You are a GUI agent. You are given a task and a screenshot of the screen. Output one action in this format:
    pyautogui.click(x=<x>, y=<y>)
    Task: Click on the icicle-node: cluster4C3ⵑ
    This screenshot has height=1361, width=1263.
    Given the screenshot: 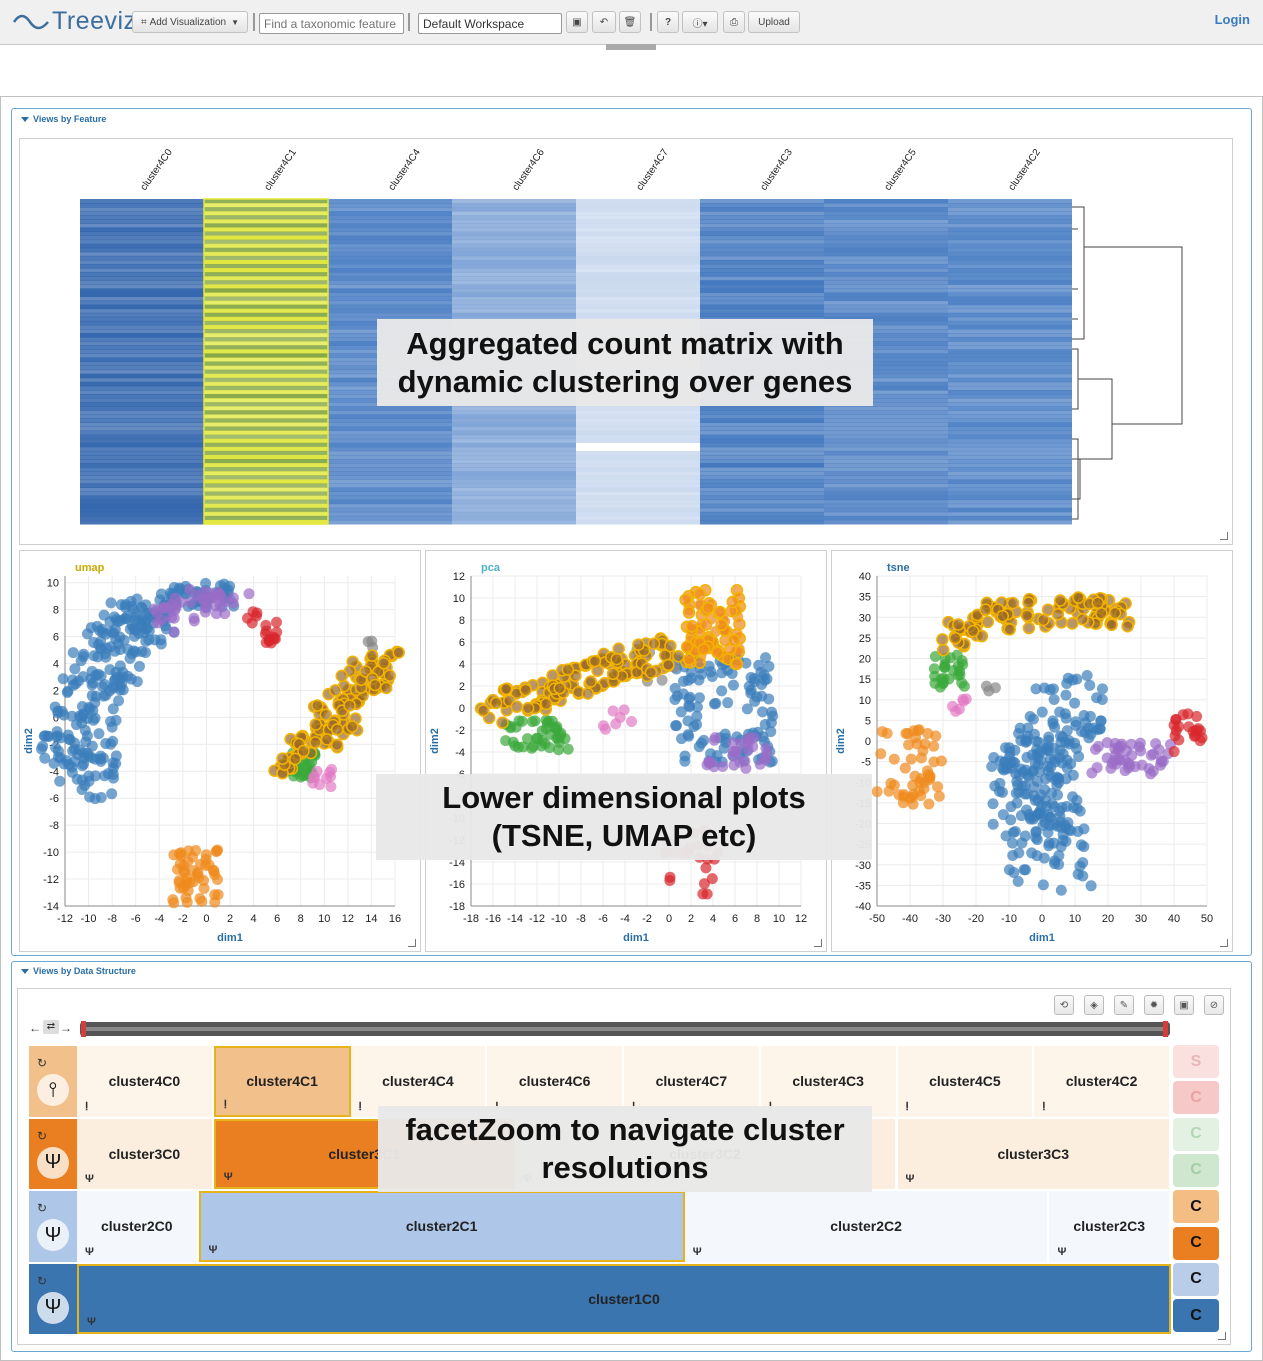 What is the action you would take?
    pyautogui.click(x=829, y=1081)
    